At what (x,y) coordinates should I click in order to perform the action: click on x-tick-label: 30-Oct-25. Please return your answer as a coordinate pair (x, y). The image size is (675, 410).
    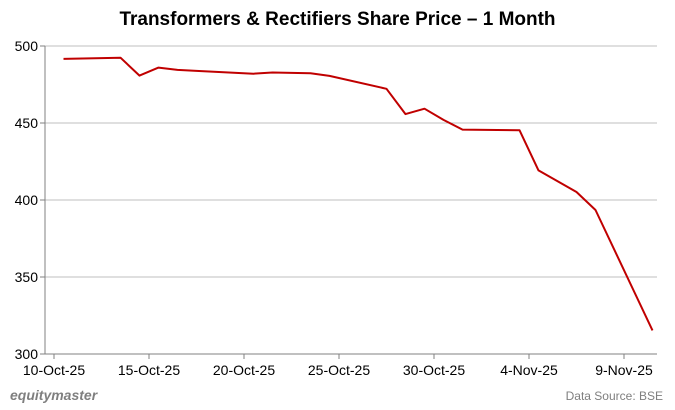
    Looking at the image, I should click on (434, 370).